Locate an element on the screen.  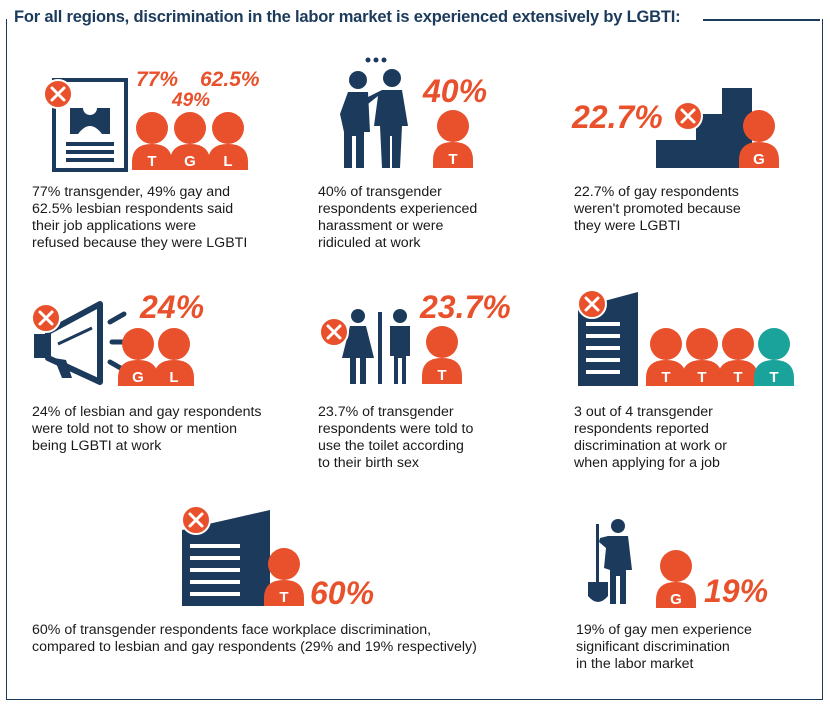
stat-harassment: T 40% is located at coordinates (420, 116).